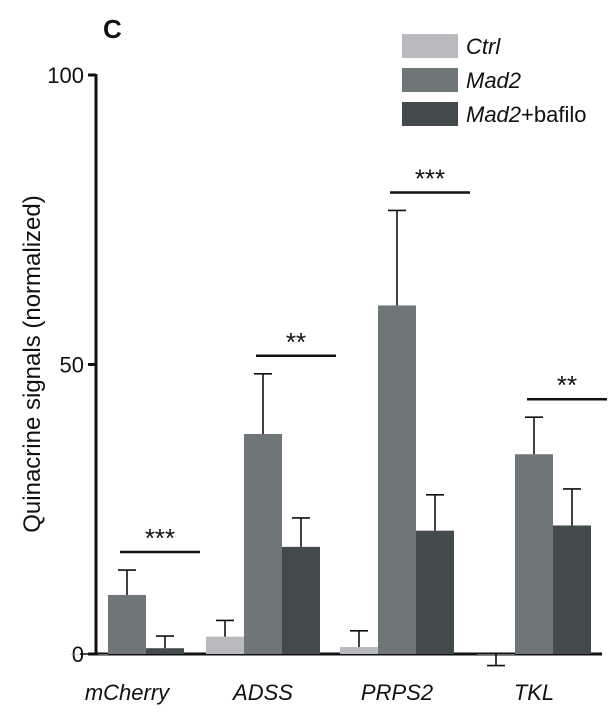 The height and width of the screenshot is (723, 609). I want to click on x-tick-label: ADSS, so click(262, 692).